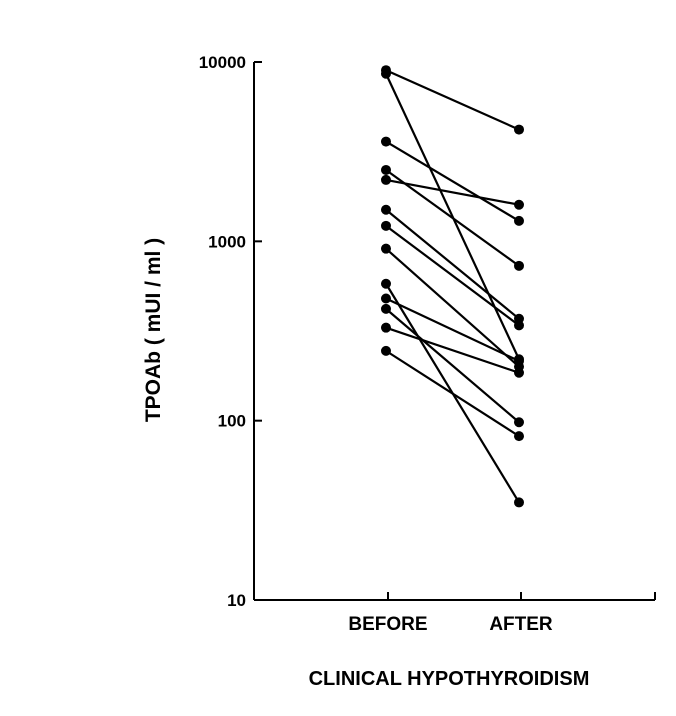 This screenshot has height=716, width=676. Describe the element at coordinates (153, 330) in the screenshot. I see `y-axis-label: TPOAb ( mUI / ml )` at that location.